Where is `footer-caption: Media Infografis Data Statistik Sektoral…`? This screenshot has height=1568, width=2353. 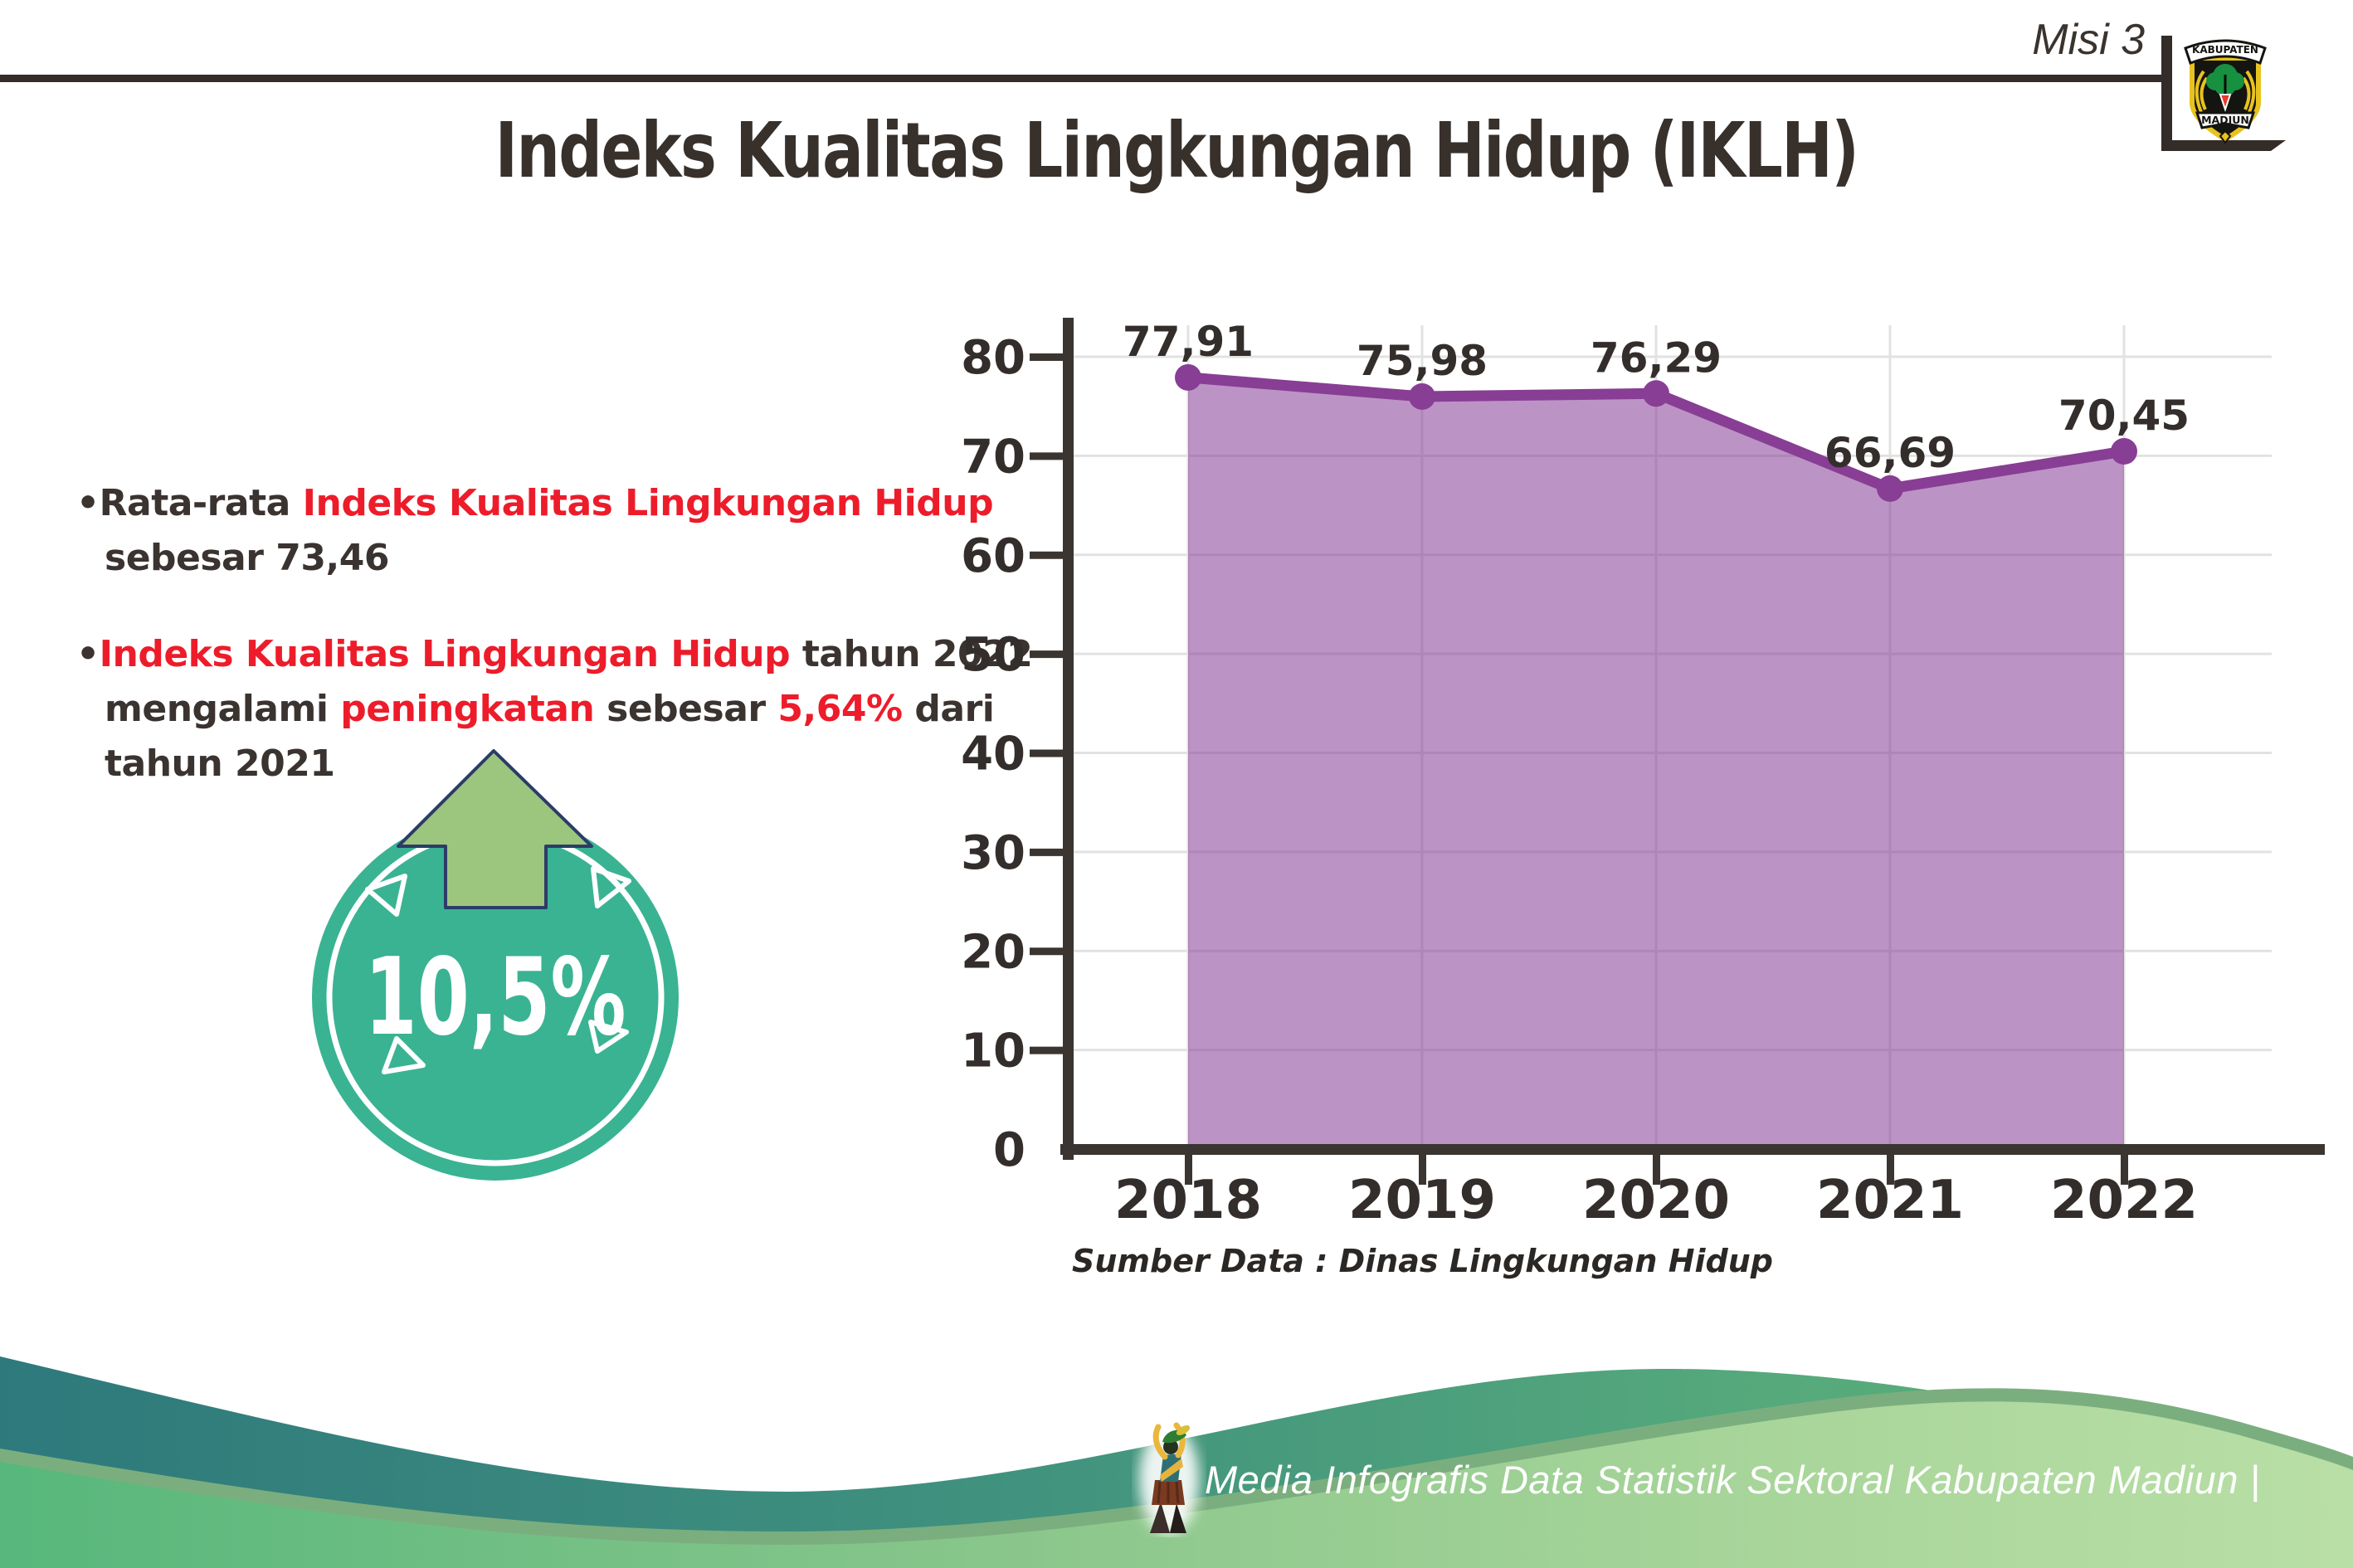
footer-caption: Media Infografis Data Statistik Sektoral… is located at coordinates (1733, 1480).